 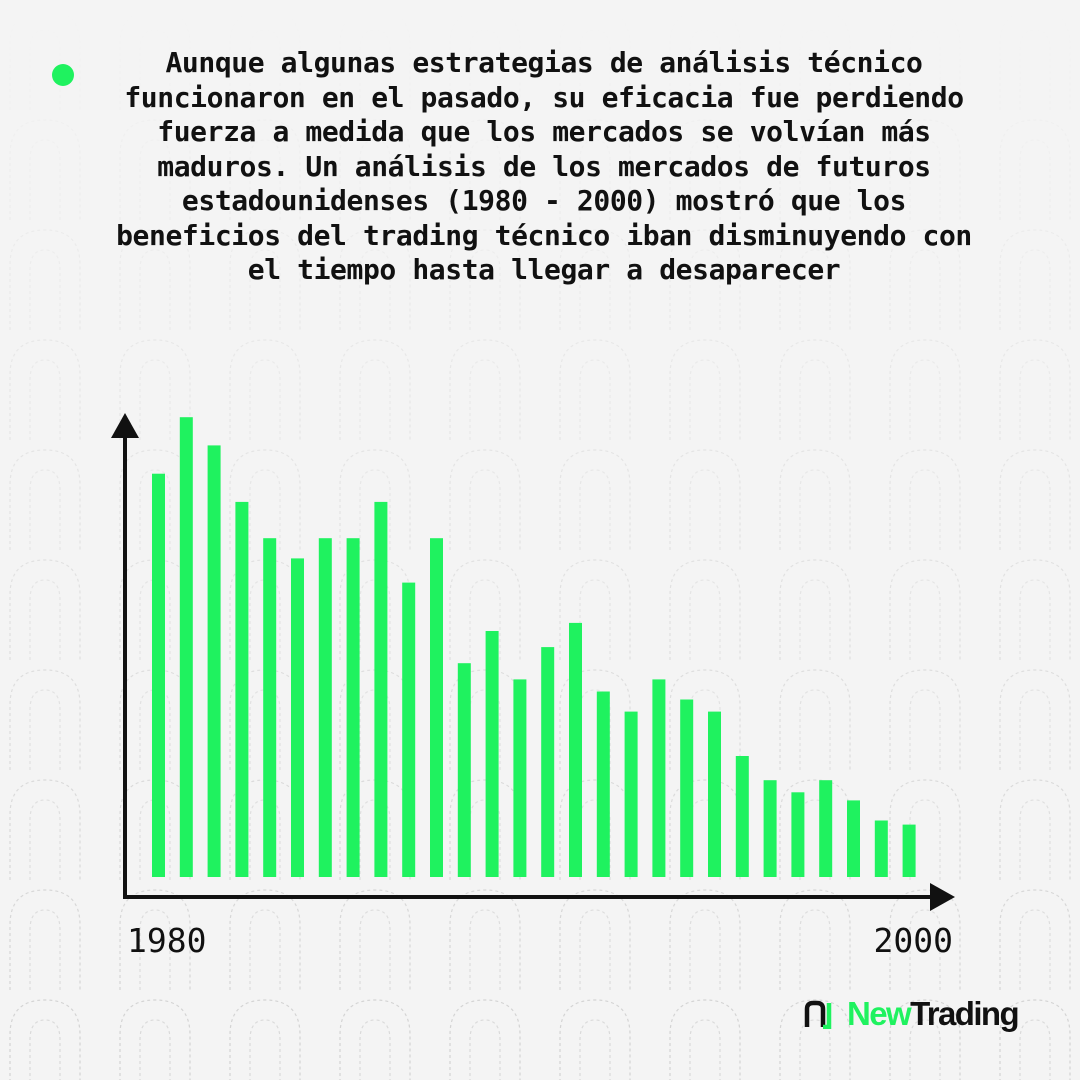 What do you see at coordinates (942, 897) in the screenshot?
I see `x-axis-arrowhead` at bounding box center [942, 897].